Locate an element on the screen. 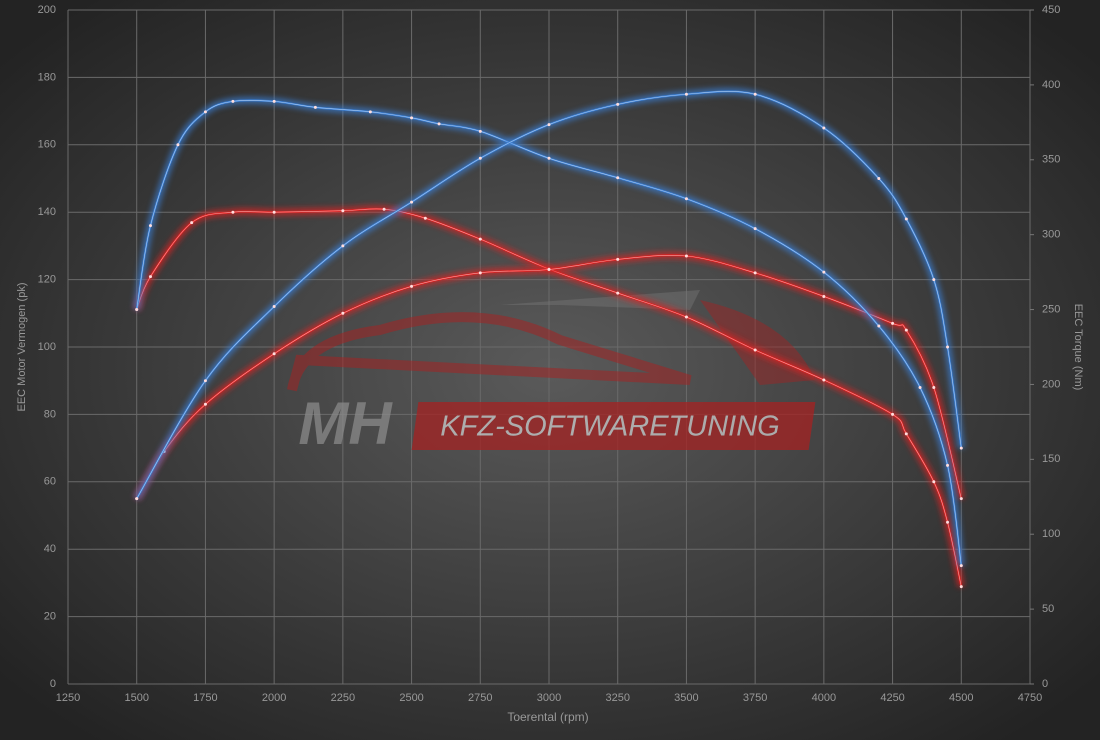 This screenshot has width=1100, height=740. x-tick-label: 1500 is located at coordinates (136, 698).